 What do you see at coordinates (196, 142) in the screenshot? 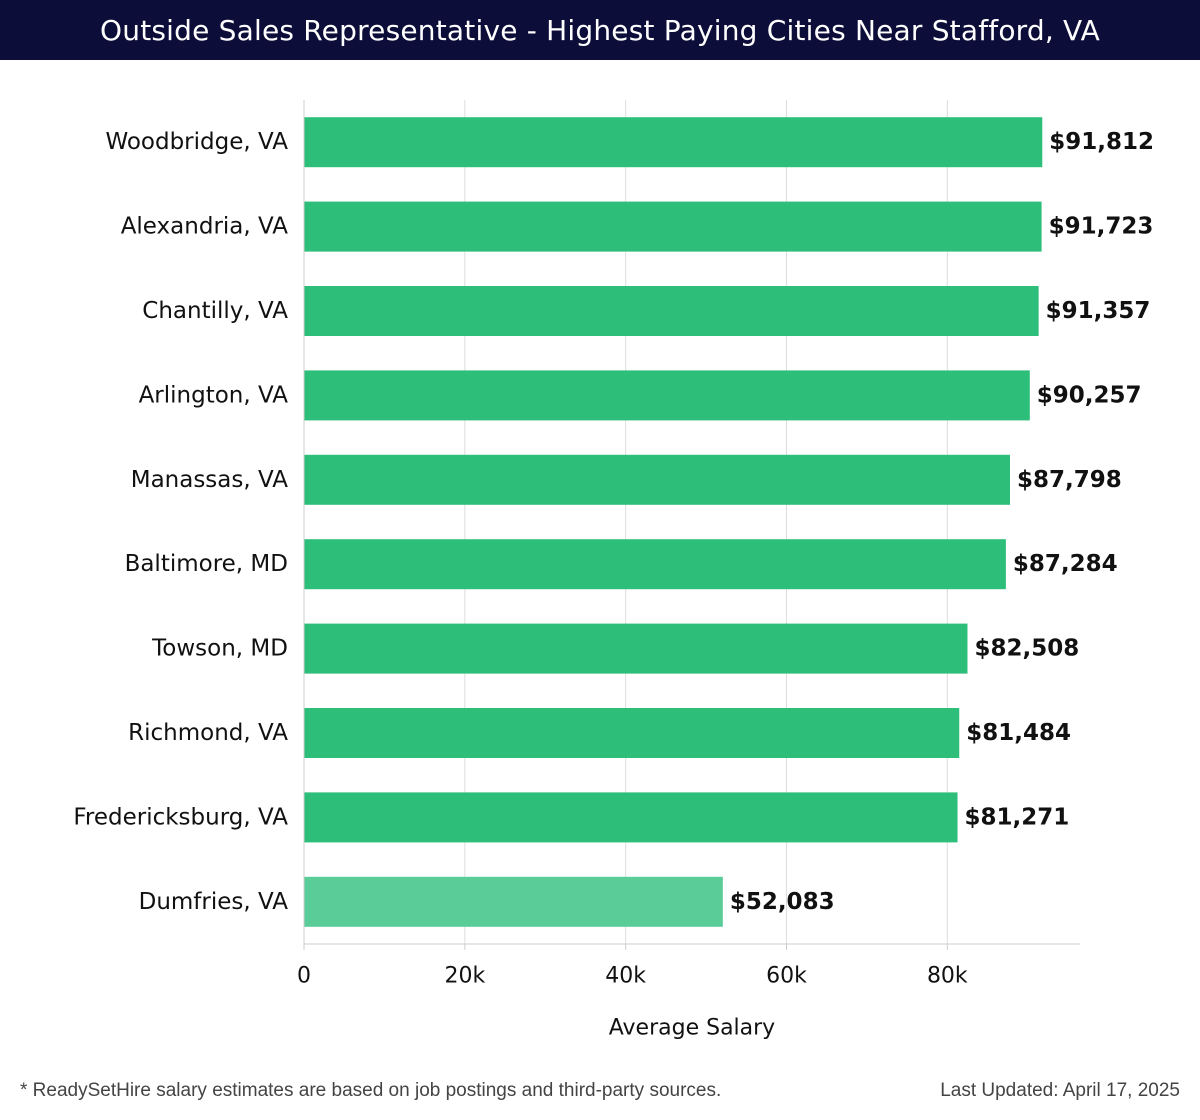
I see `category-label-0: Woodbridge, VA` at bounding box center [196, 142].